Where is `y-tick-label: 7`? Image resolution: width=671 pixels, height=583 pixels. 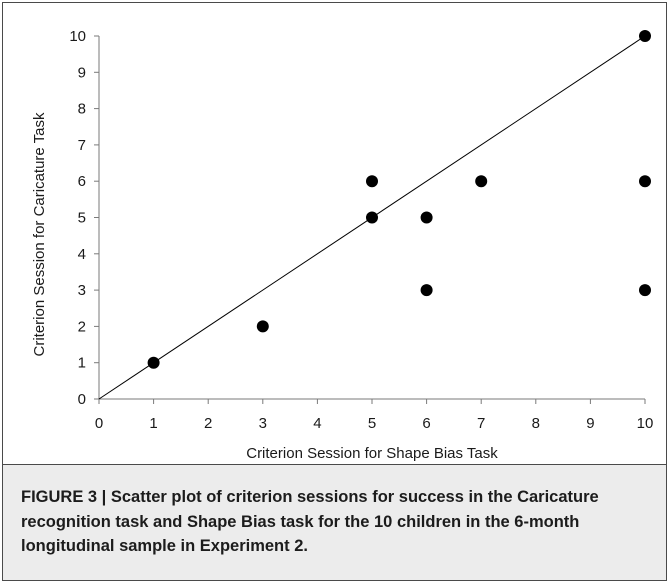 y-tick-label: 7 is located at coordinates (82, 145).